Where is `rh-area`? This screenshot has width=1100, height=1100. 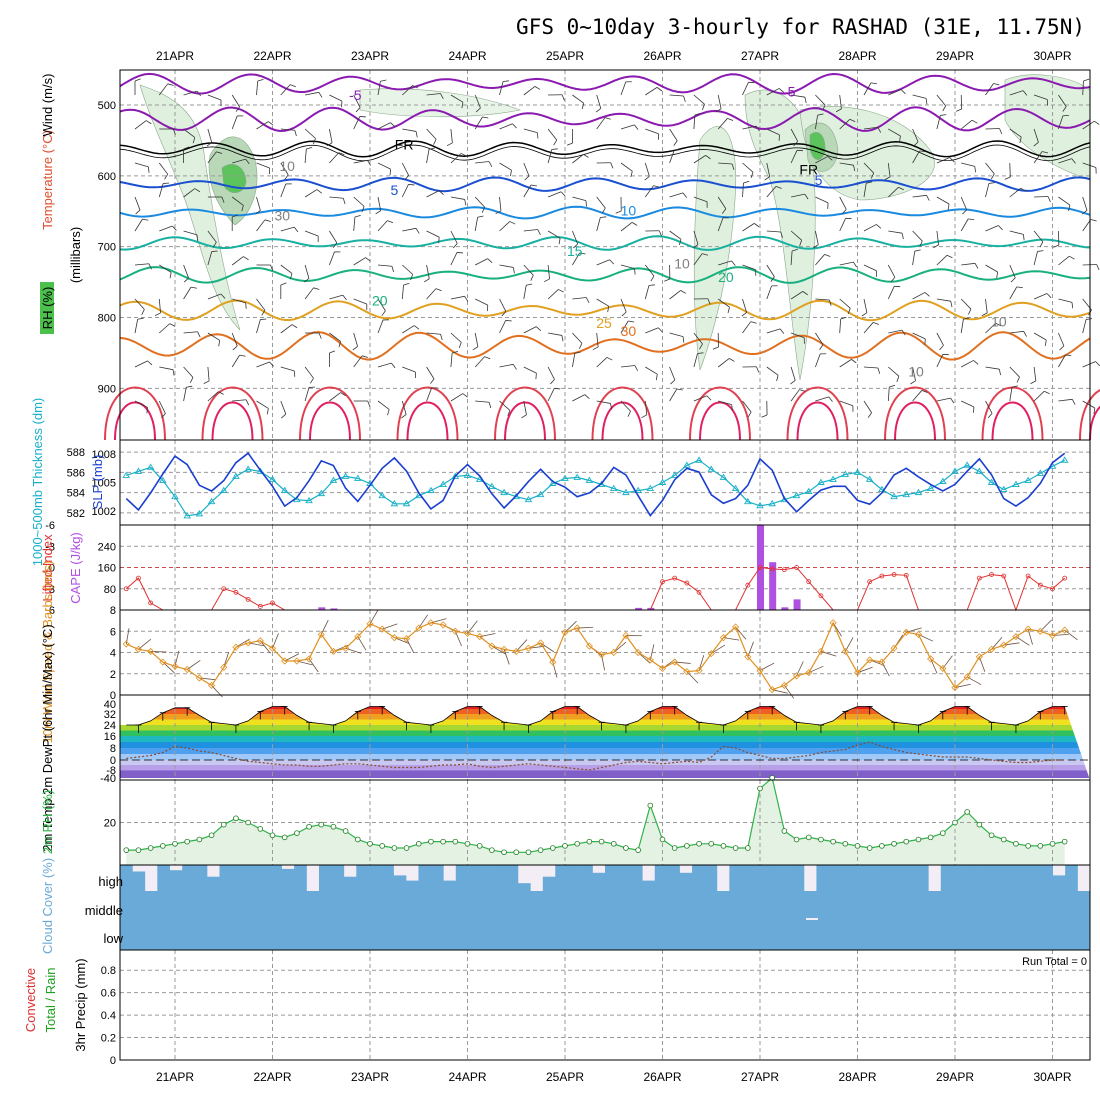 rh-area is located at coordinates (595, 821).